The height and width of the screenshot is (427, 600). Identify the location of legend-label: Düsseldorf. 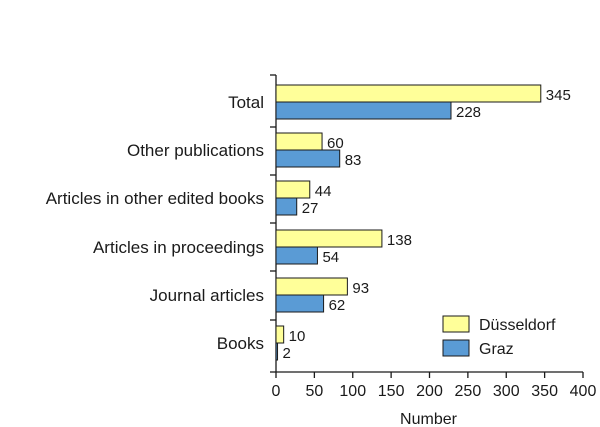
(517, 325).